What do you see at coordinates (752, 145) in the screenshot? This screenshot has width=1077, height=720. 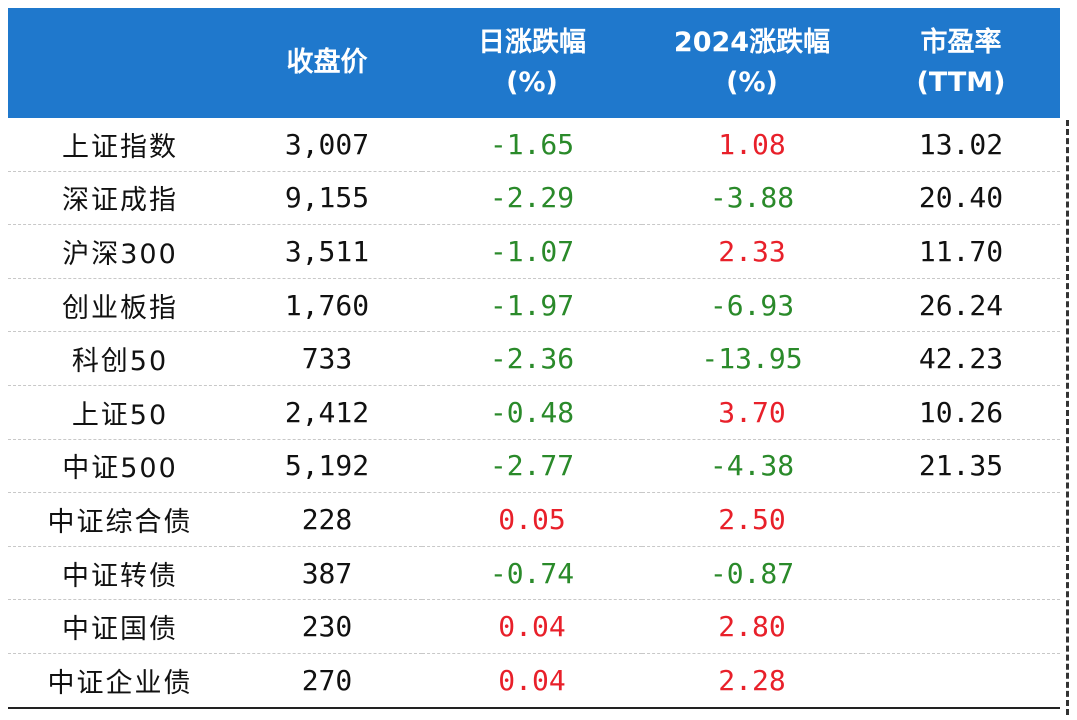 I see `cell-ytd-change: 1.08` at bounding box center [752, 145].